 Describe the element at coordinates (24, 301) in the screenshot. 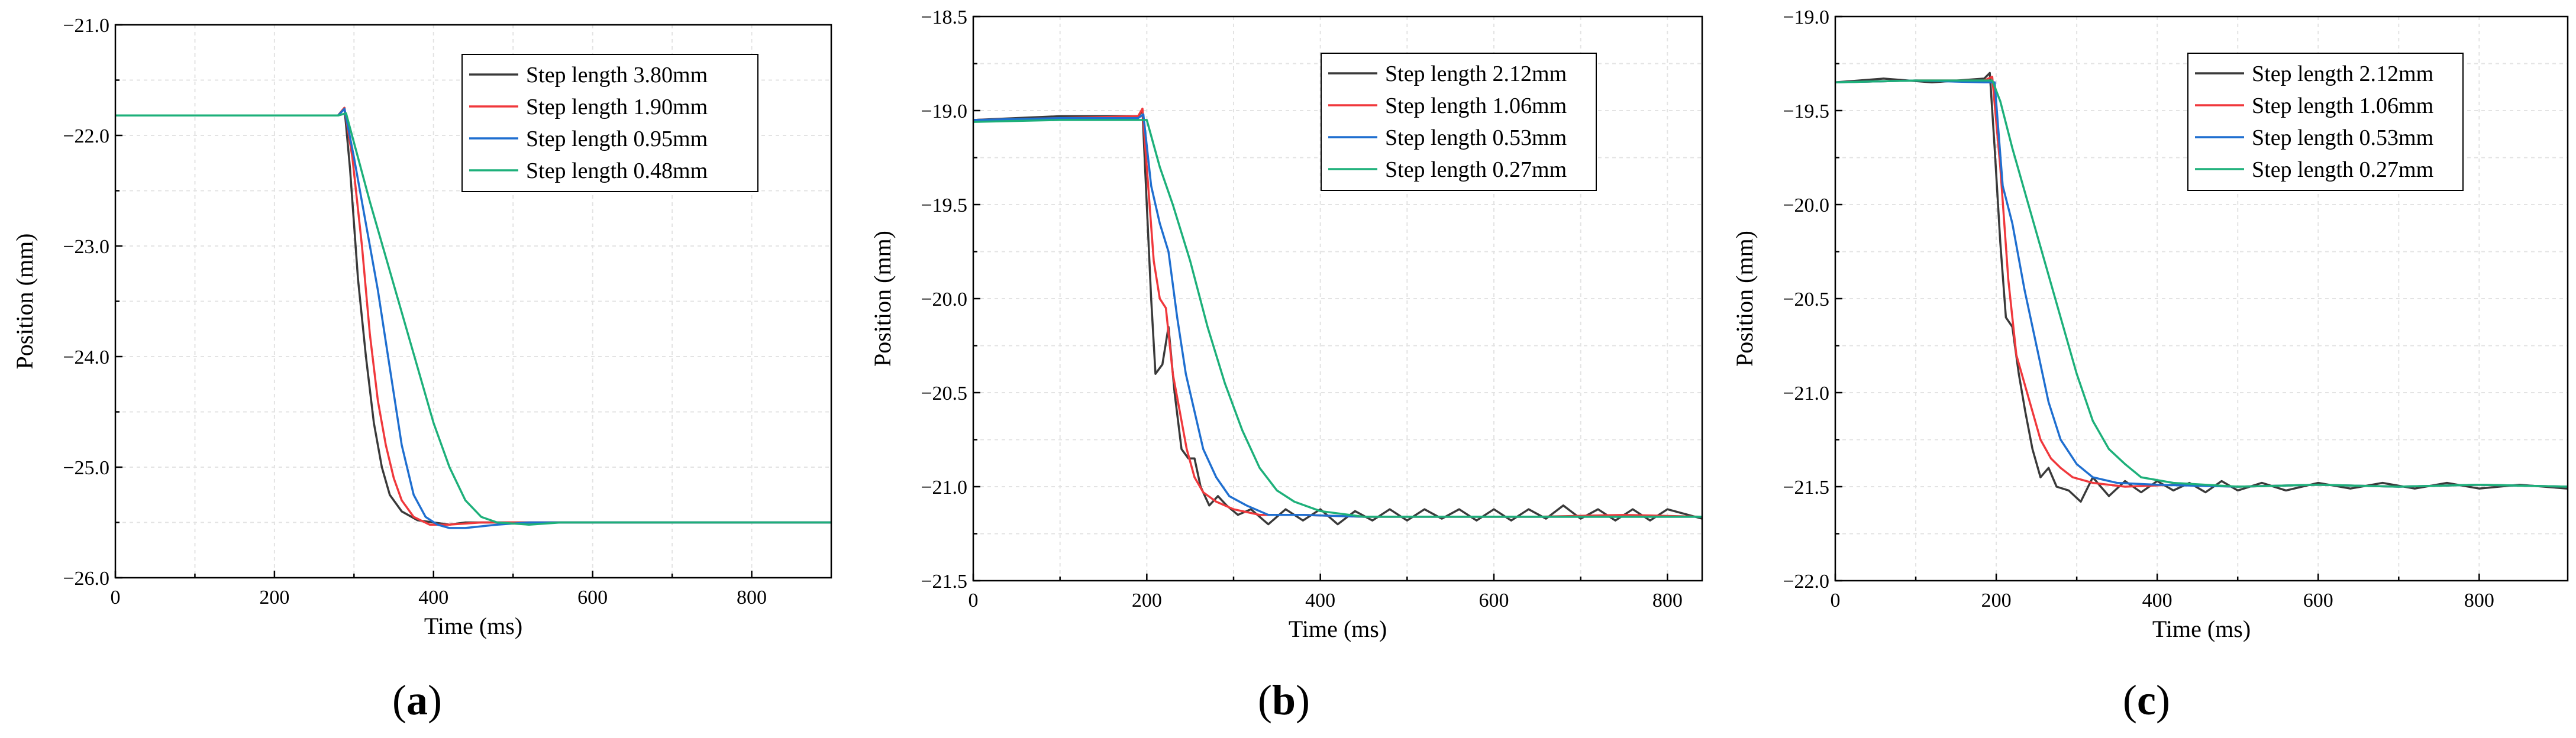

I see `y-axis-title-a: Position (mm)` at that location.